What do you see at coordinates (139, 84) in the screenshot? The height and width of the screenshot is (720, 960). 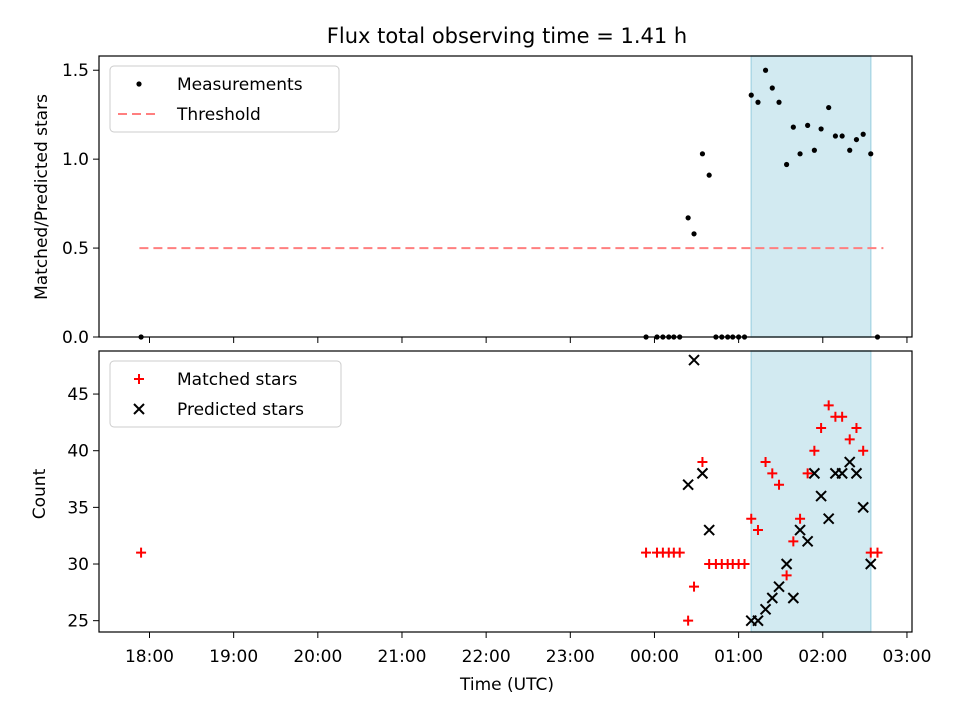 I see `legend-measurement-marker` at bounding box center [139, 84].